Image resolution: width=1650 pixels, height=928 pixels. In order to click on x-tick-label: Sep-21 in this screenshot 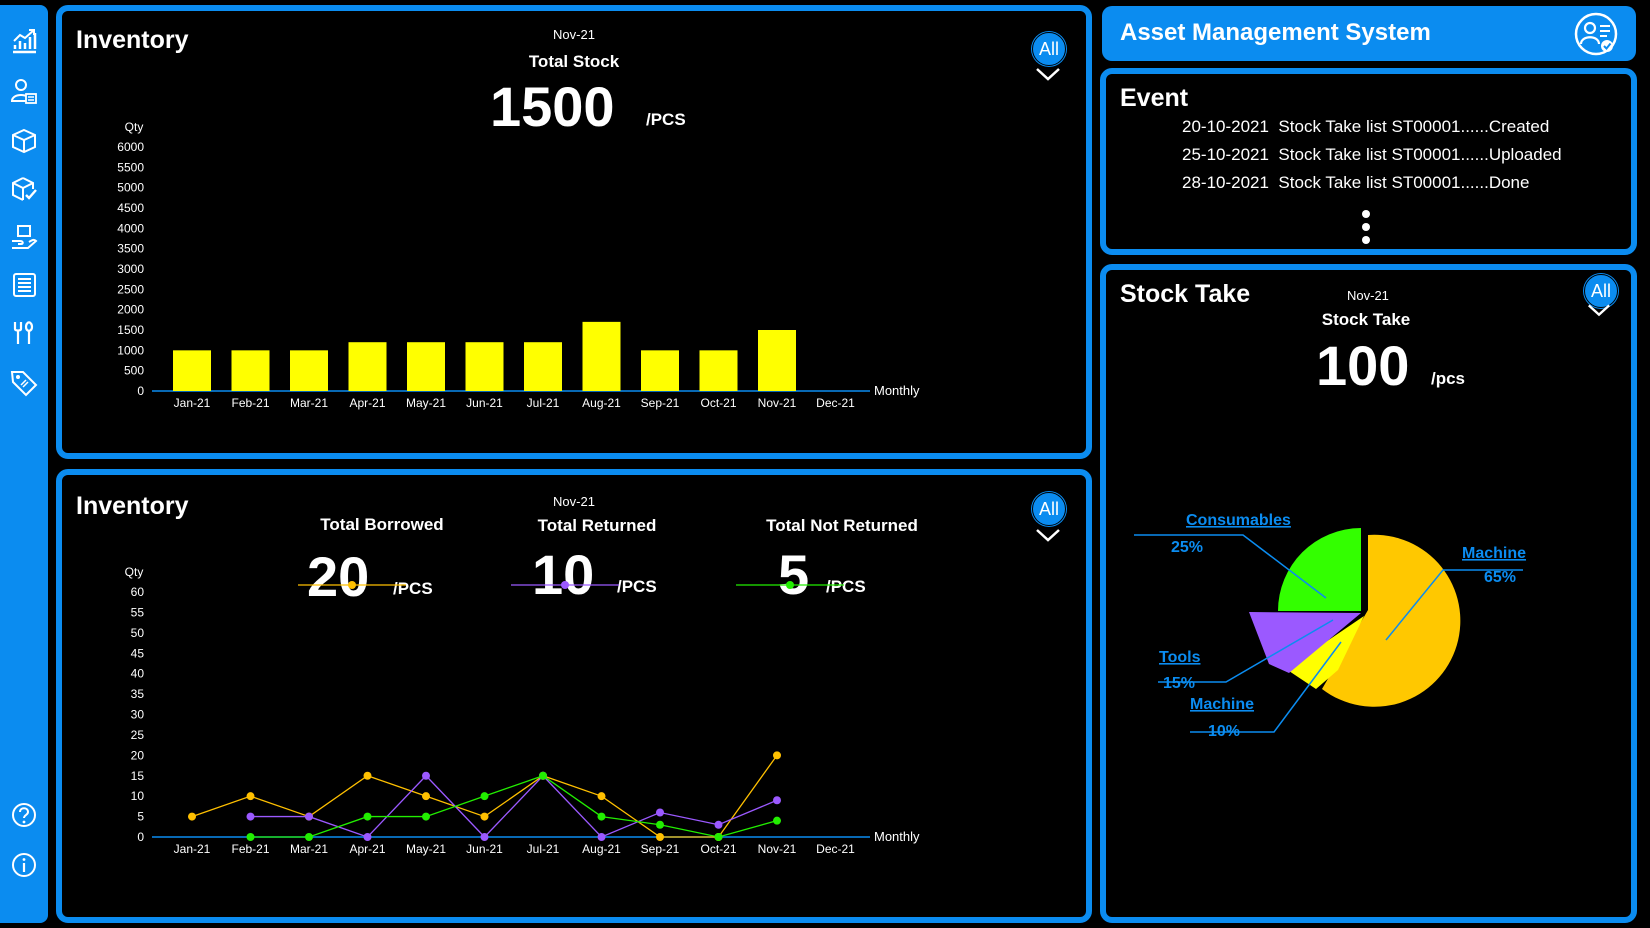, I will do `click(660, 403)`.